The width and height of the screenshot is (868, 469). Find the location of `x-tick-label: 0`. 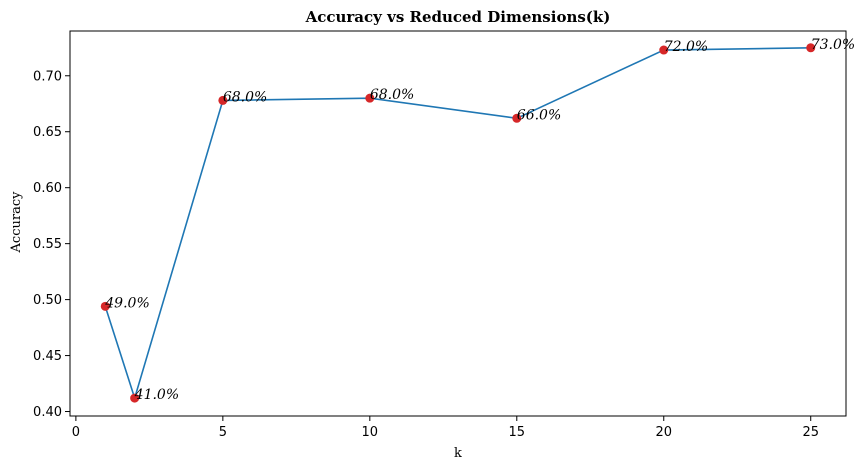

x-tick-label: 0 is located at coordinates (76, 432).